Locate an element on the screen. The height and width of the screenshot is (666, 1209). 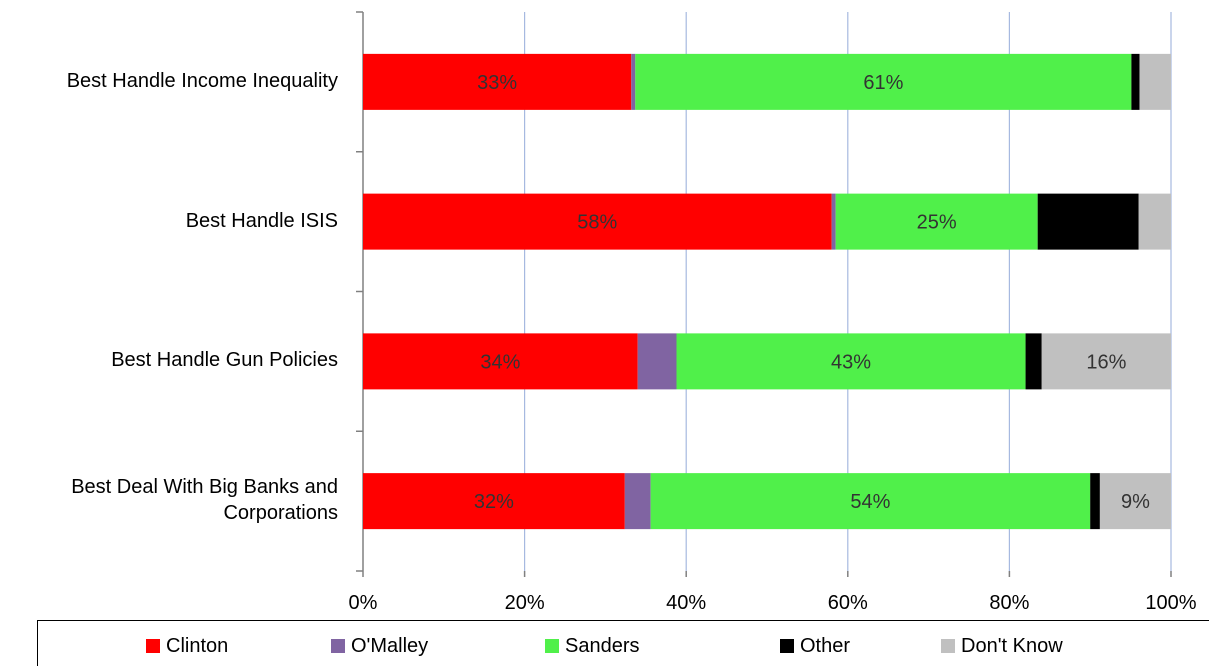
legend-label: Sanders is located at coordinates (602, 645).